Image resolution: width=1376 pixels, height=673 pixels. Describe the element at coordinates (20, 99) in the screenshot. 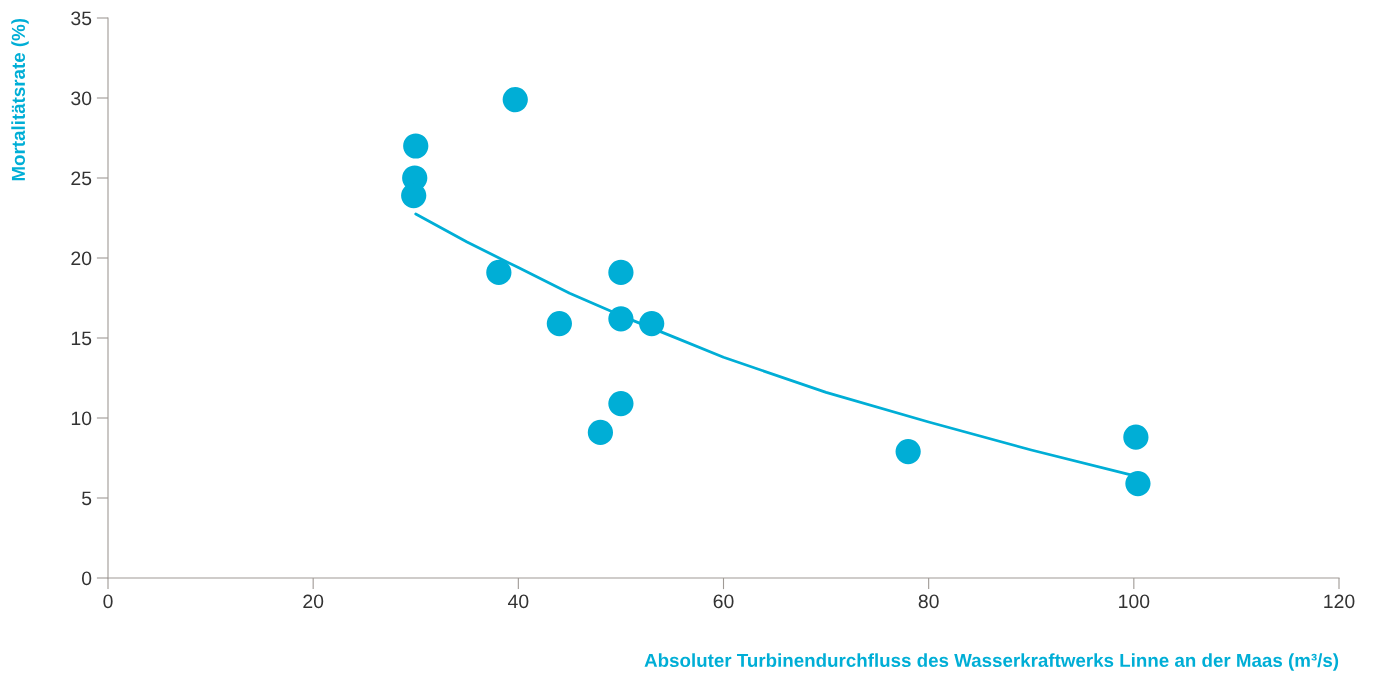

I see `y-axis-title: Mortalitätsrate (%)` at that location.